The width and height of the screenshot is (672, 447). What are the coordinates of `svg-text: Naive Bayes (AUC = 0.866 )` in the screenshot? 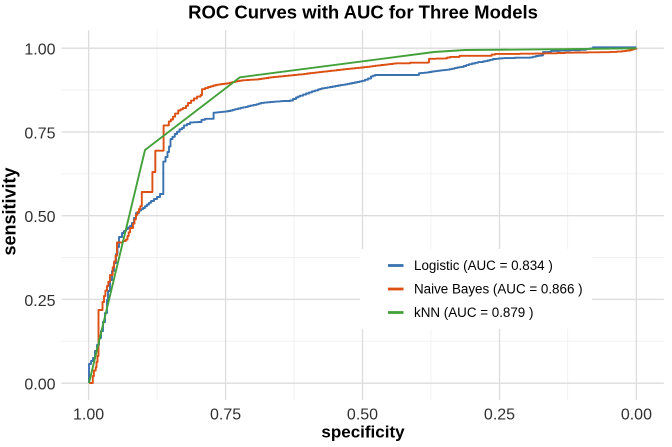 It's located at (498, 289).